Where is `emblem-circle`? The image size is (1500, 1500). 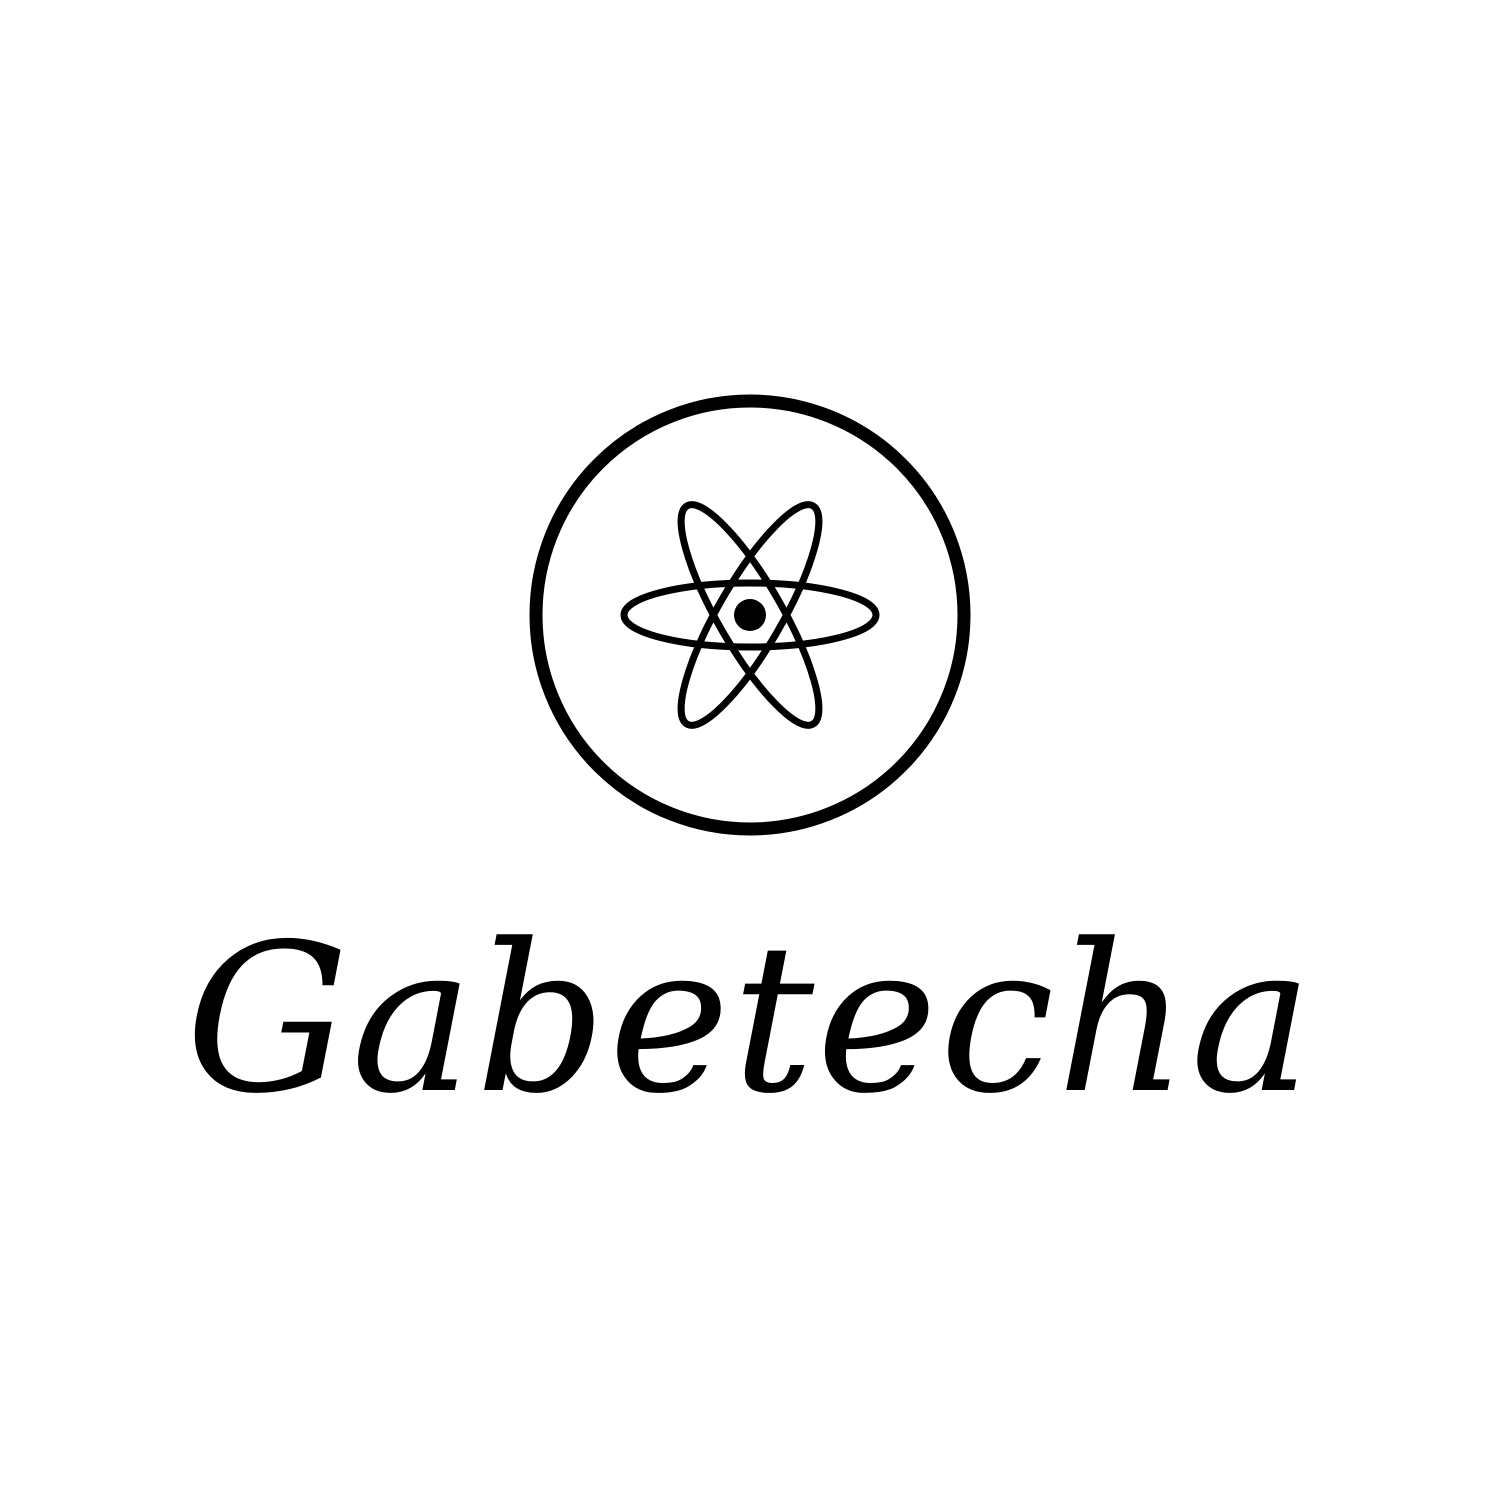 emblem-circle is located at coordinates (750, 615).